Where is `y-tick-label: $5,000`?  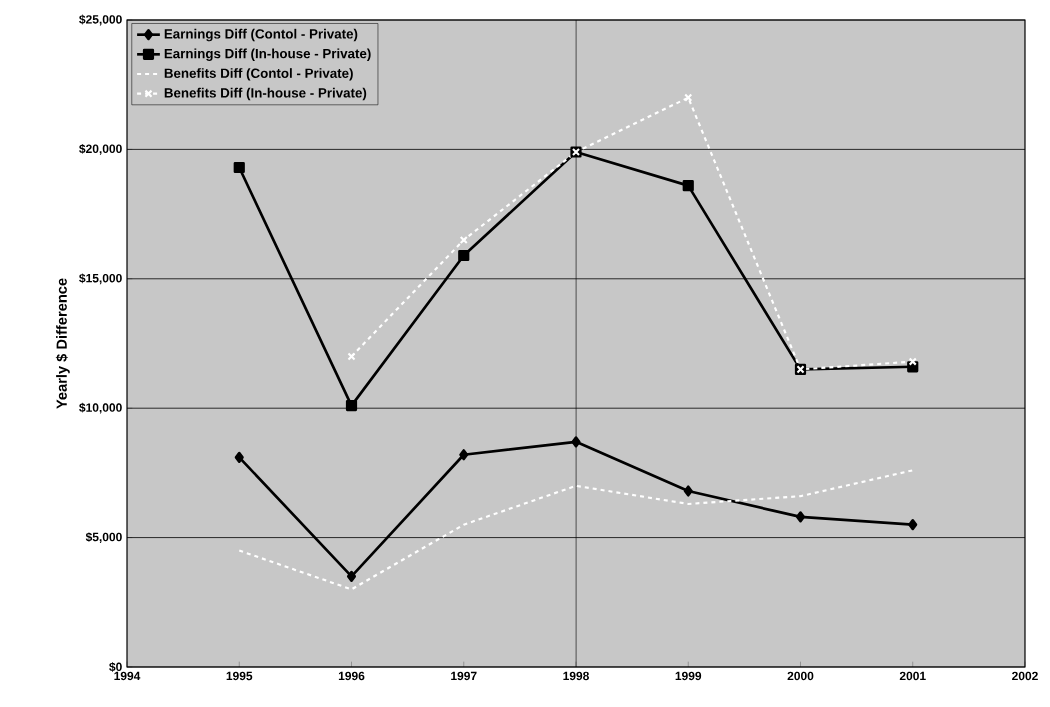 y-tick-label: $5,000 is located at coordinates (103, 537).